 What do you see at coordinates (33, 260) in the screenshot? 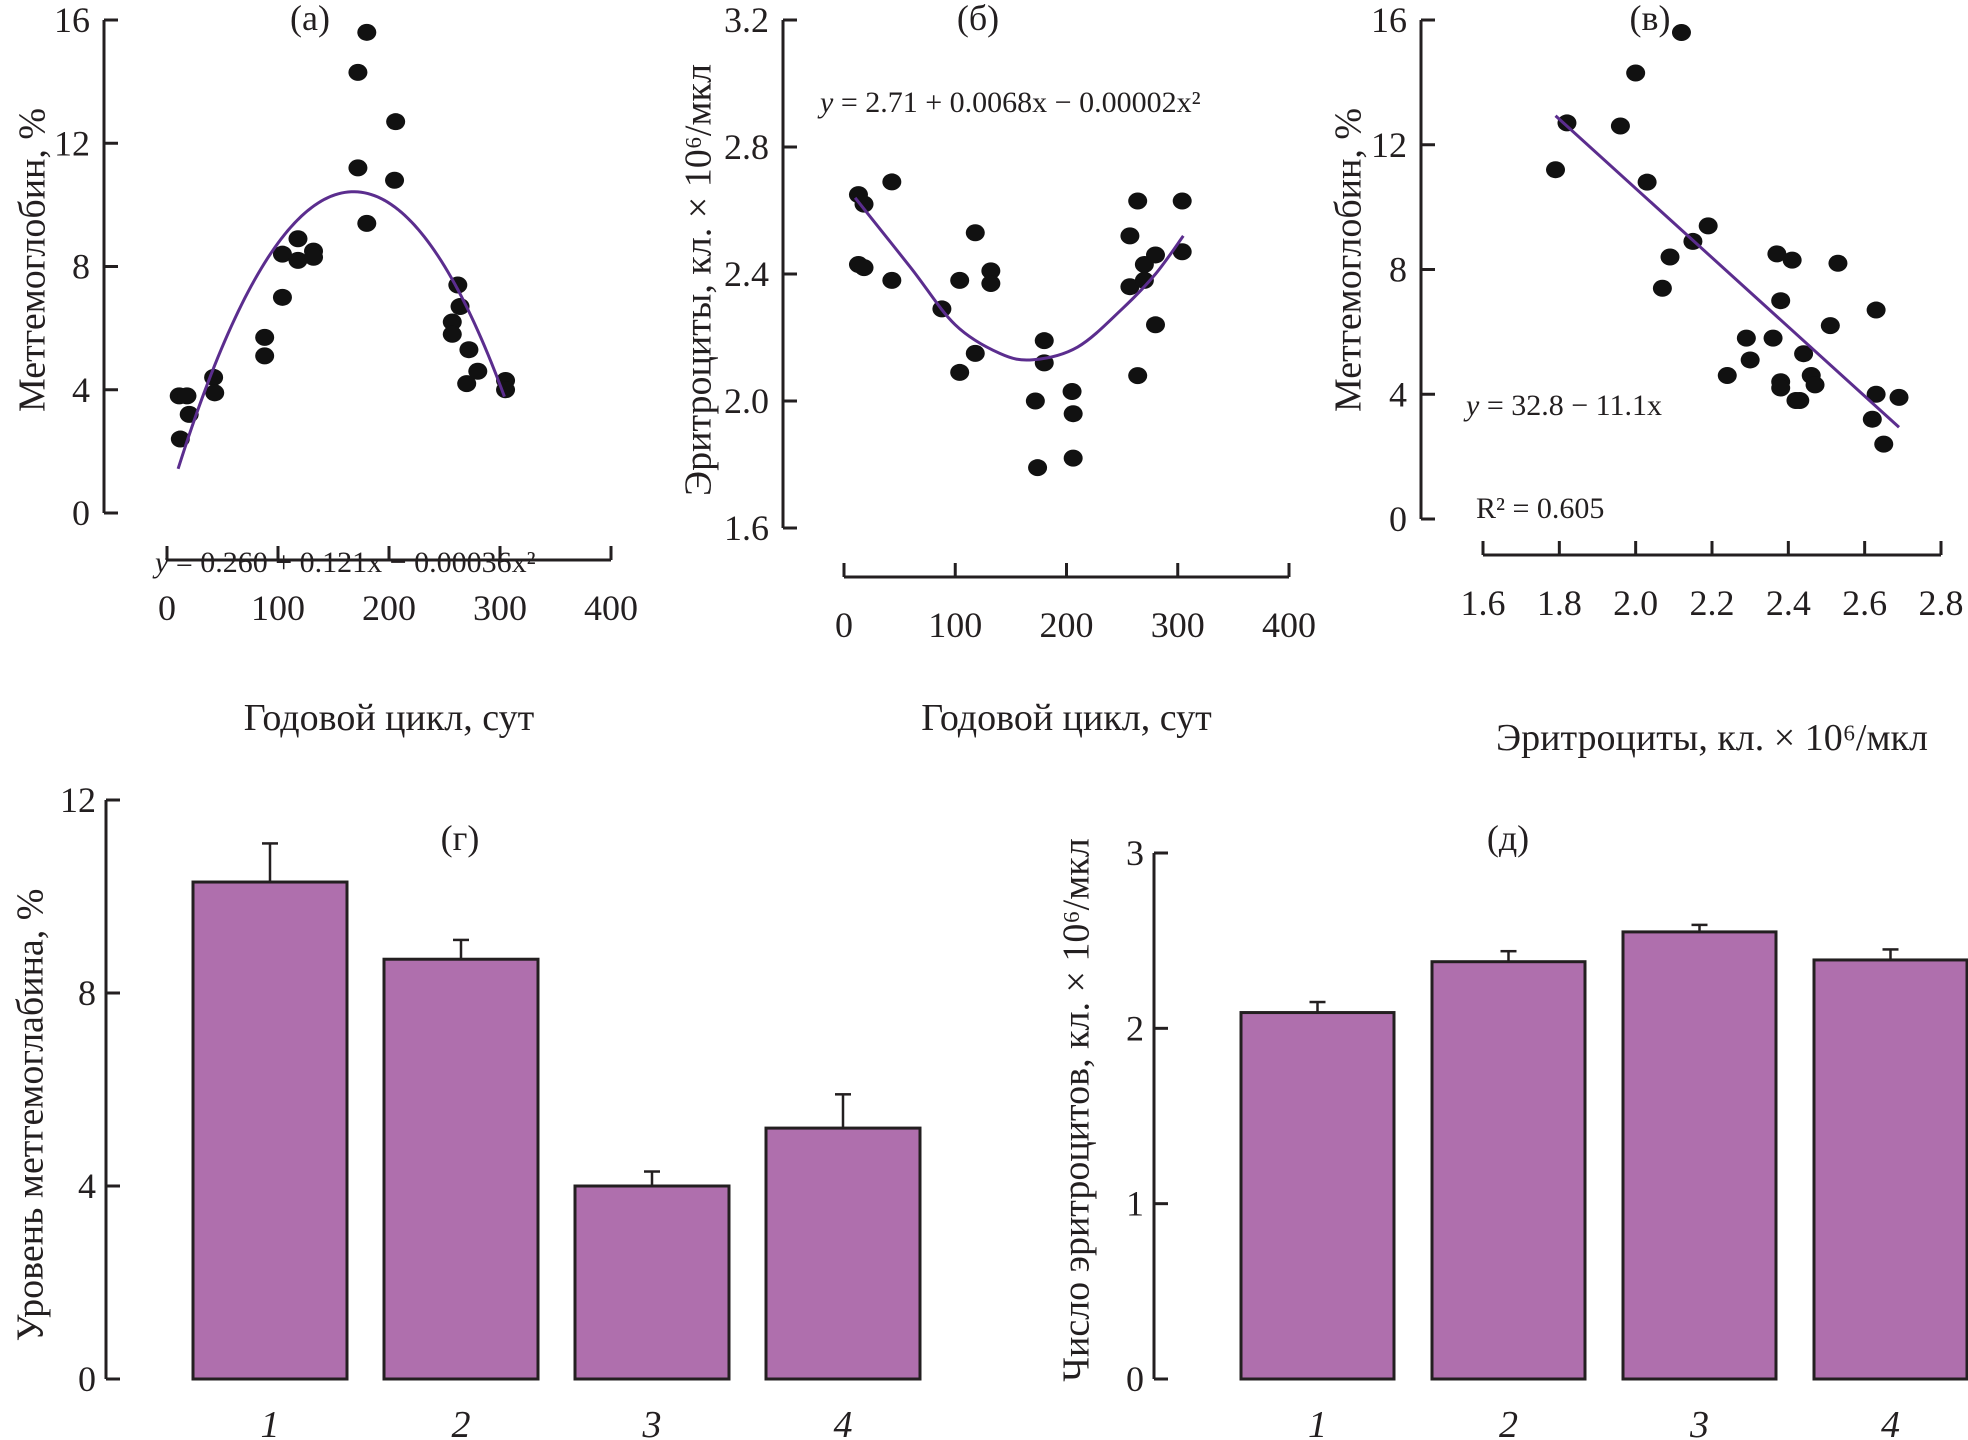
I see `y-axis-title: Метгемоглобин, %` at bounding box center [33, 260].